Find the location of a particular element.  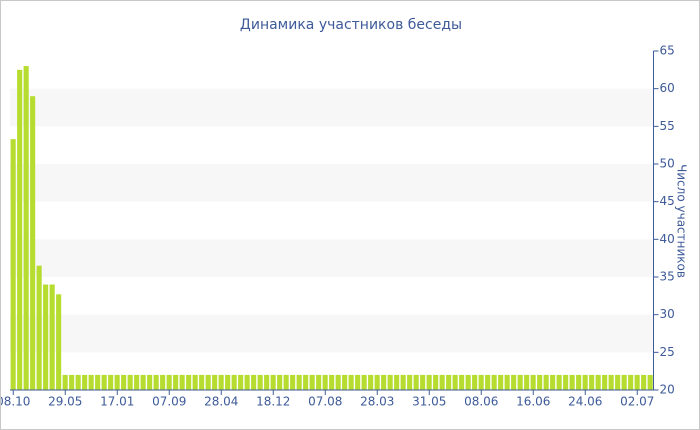

chart-title: Динамика участников беседы is located at coordinates (351, 25).